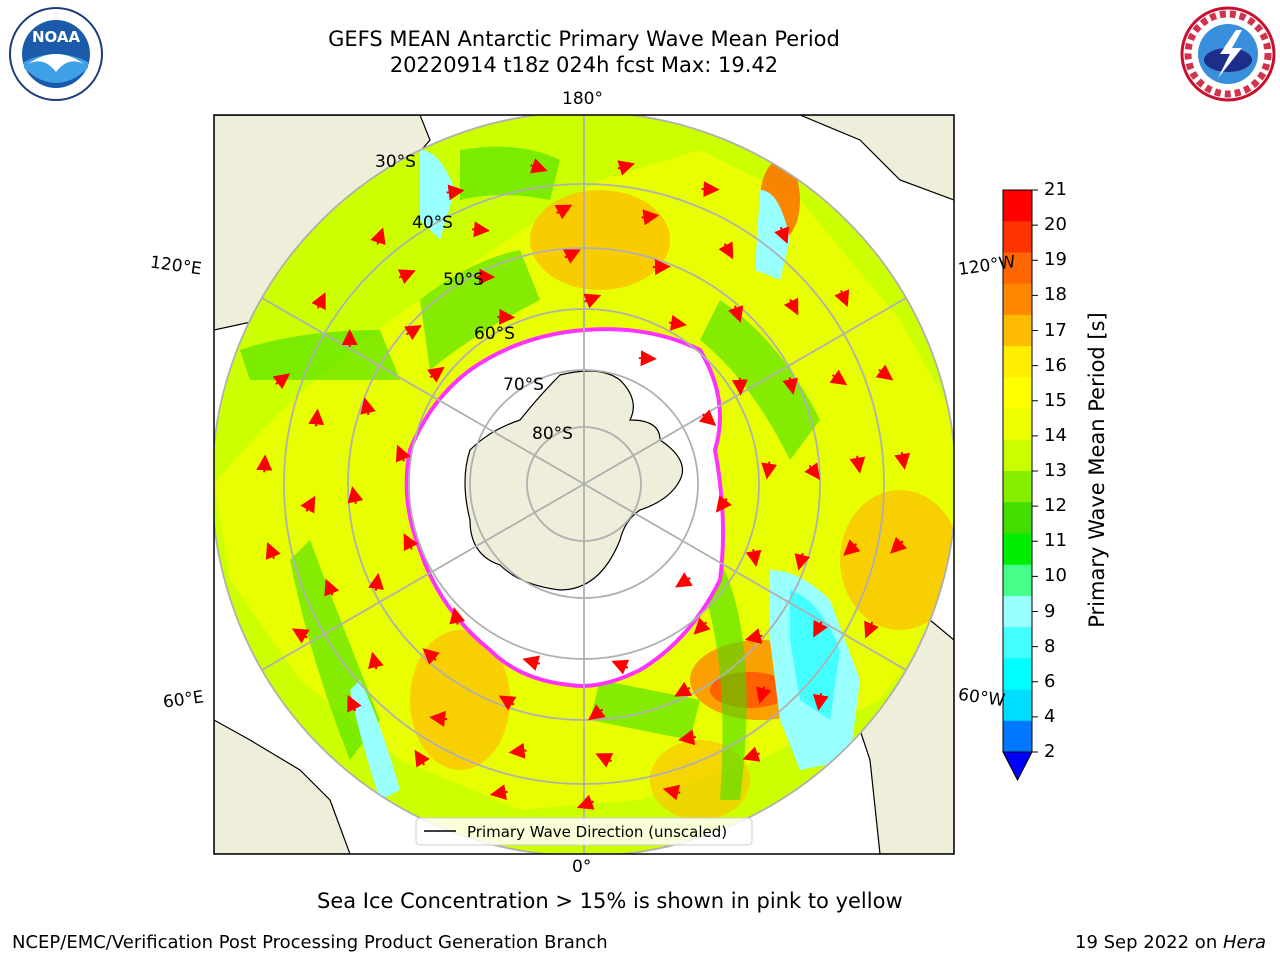 The height and width of the screenshot is (960, 1280). Describe the element at coordinates (523, 385) in the screenshot. I see `lat-label-70s: 70°S` at that location.